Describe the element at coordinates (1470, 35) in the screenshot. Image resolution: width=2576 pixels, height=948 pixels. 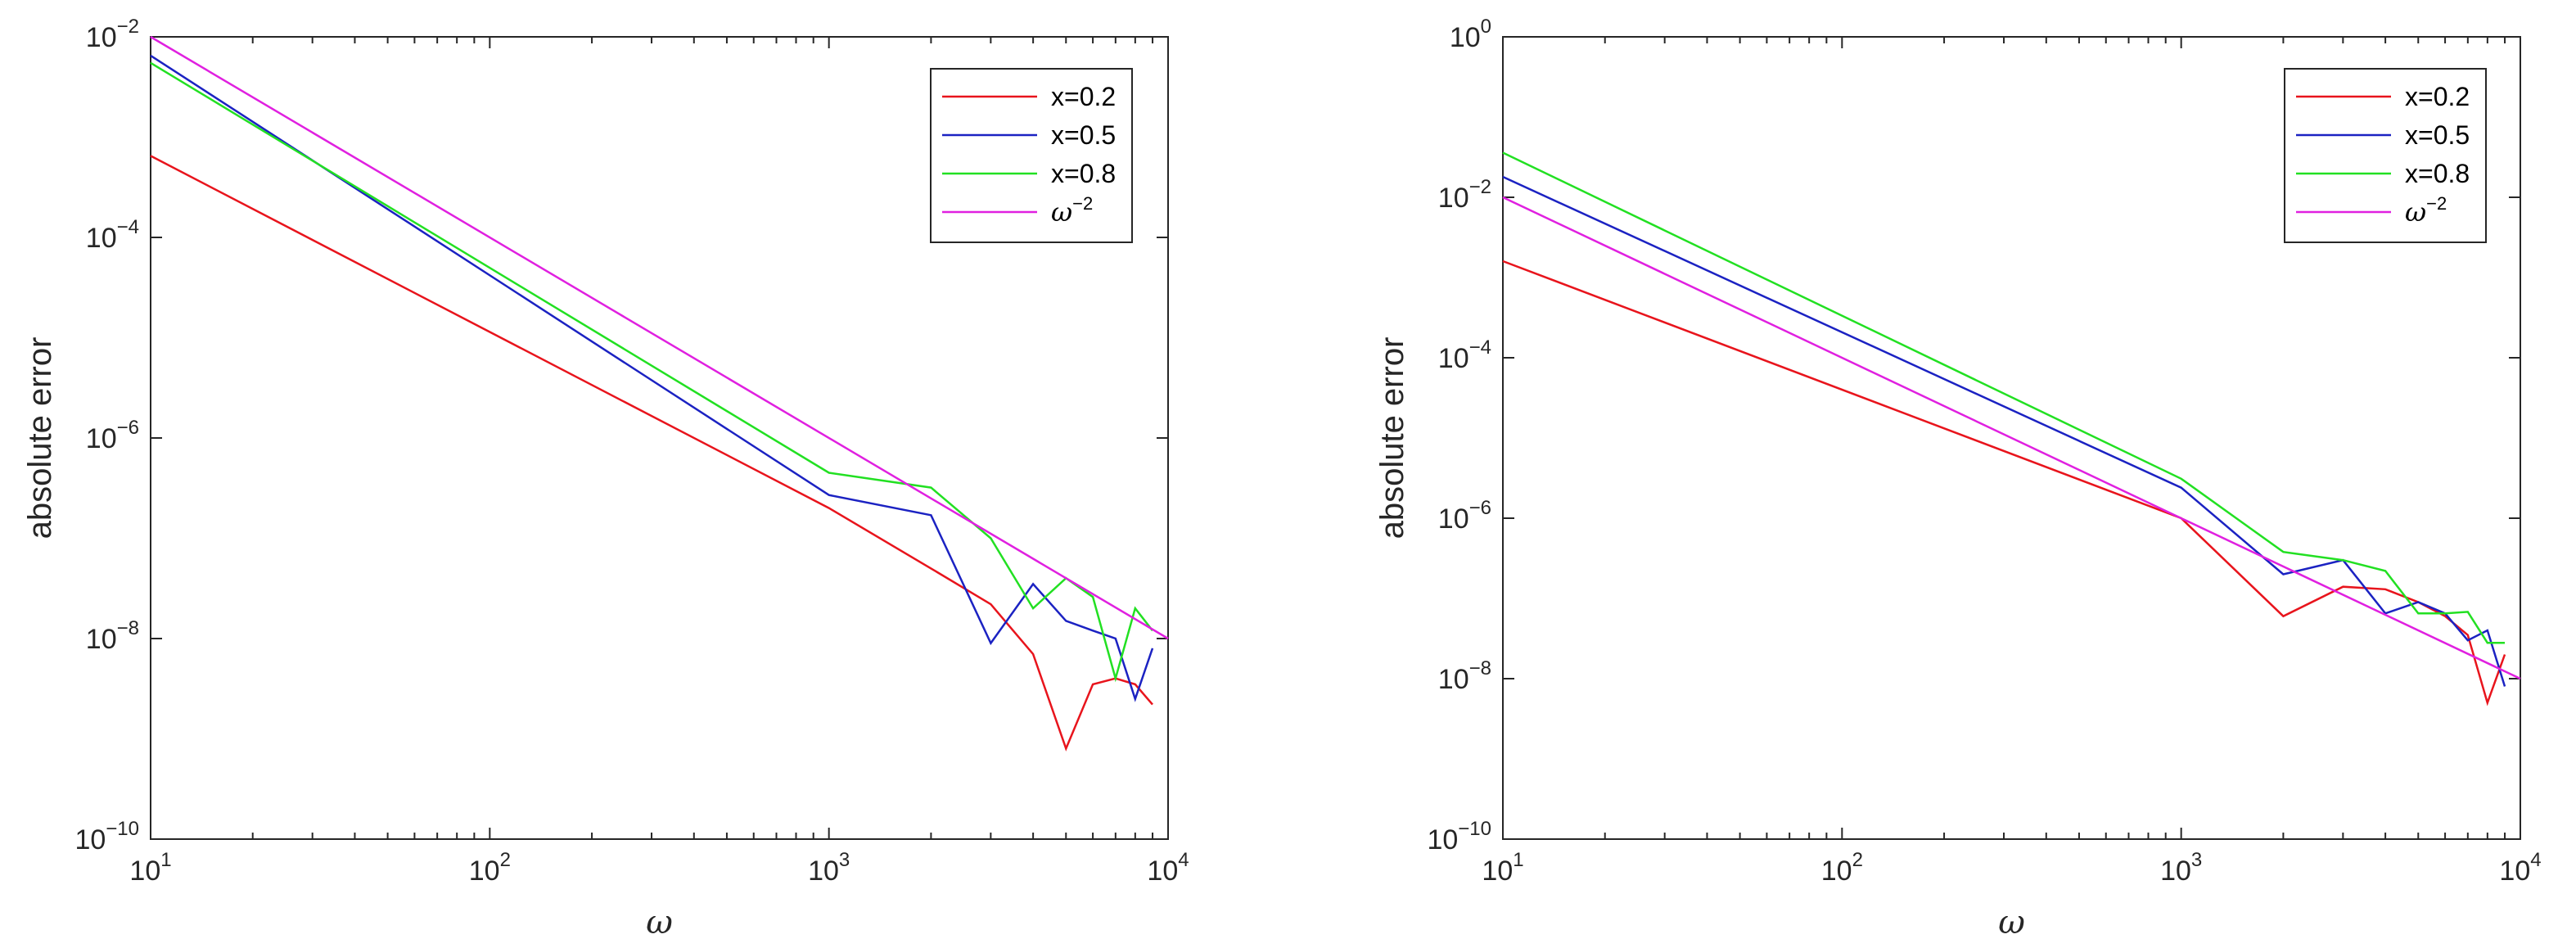
I see `y-tick-label: 10⁰` at that location.